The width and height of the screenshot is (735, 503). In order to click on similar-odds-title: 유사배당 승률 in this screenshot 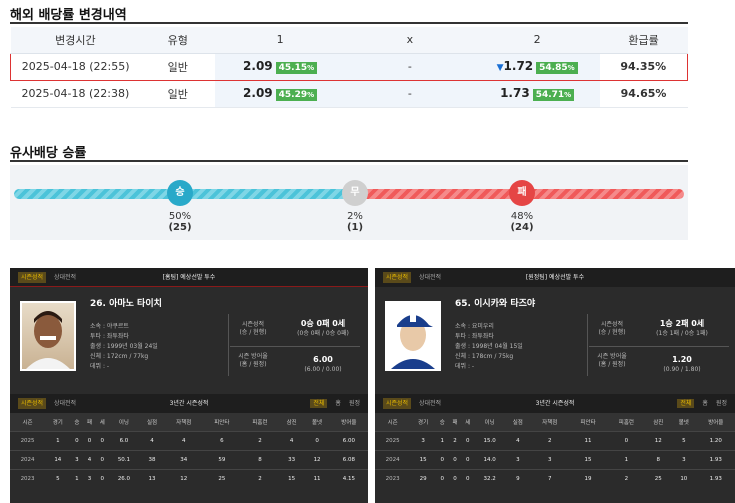, I will do `click(48, 153)`.